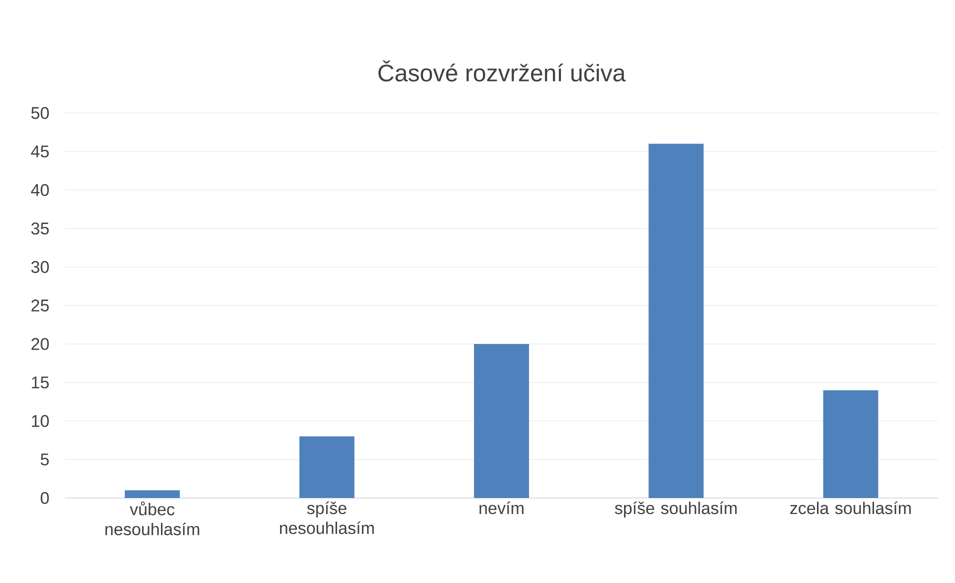 The height and width of the screenshot is (583, 955). What do you see at coordinates (40, 152) in the screenshot?
I see `y-tick-label: 45` at bounding box center [40, 152].